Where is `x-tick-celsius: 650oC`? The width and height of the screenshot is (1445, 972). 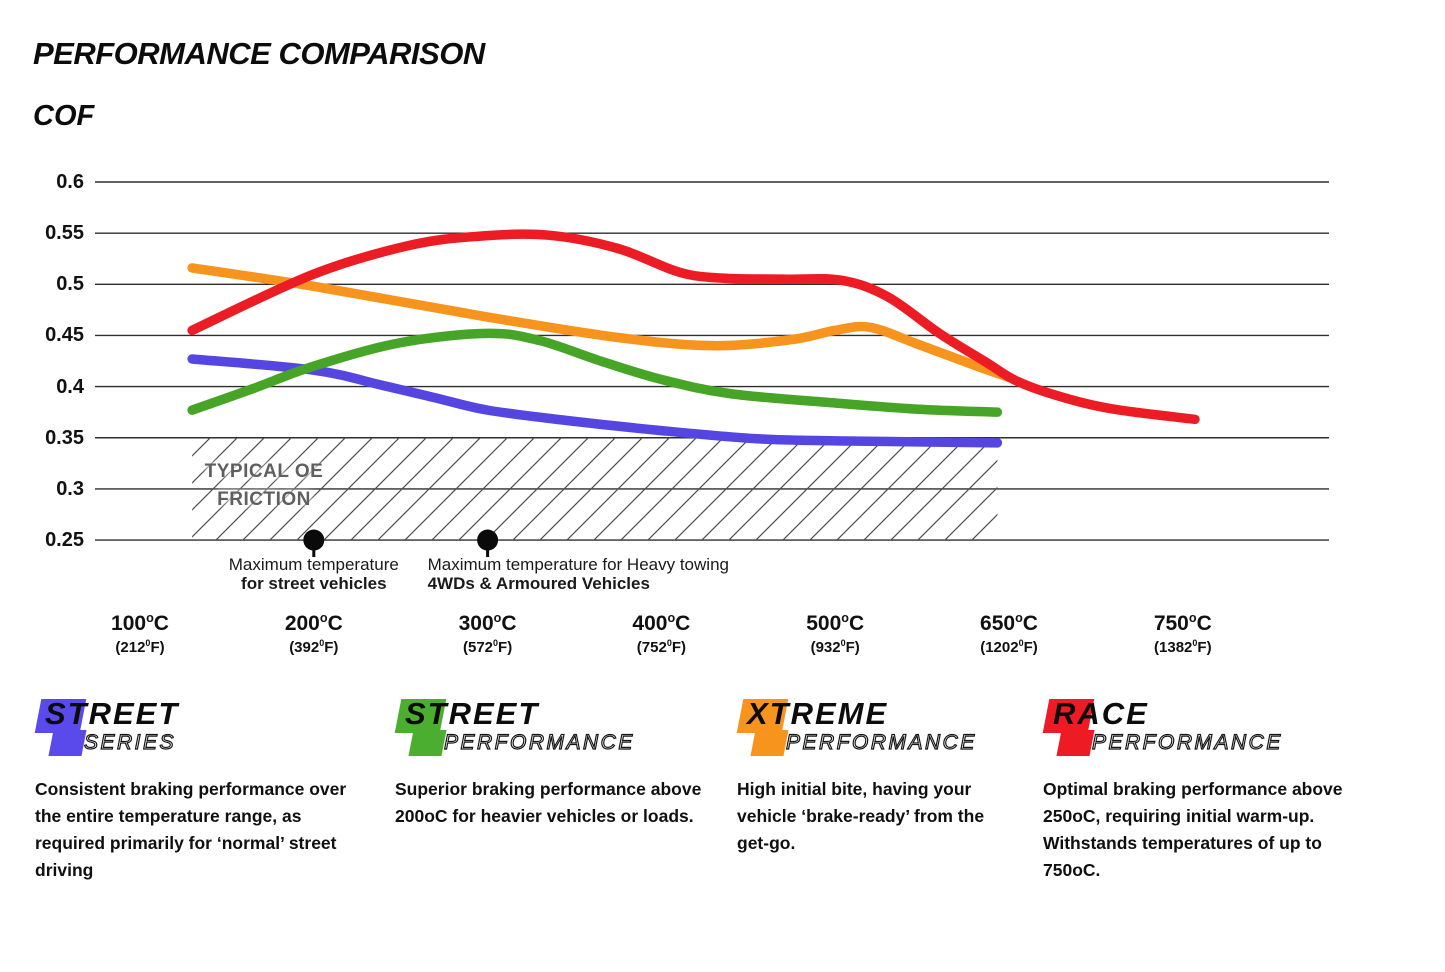 x-tick-celsius: 650oC is located at coordinates (1009, 623).